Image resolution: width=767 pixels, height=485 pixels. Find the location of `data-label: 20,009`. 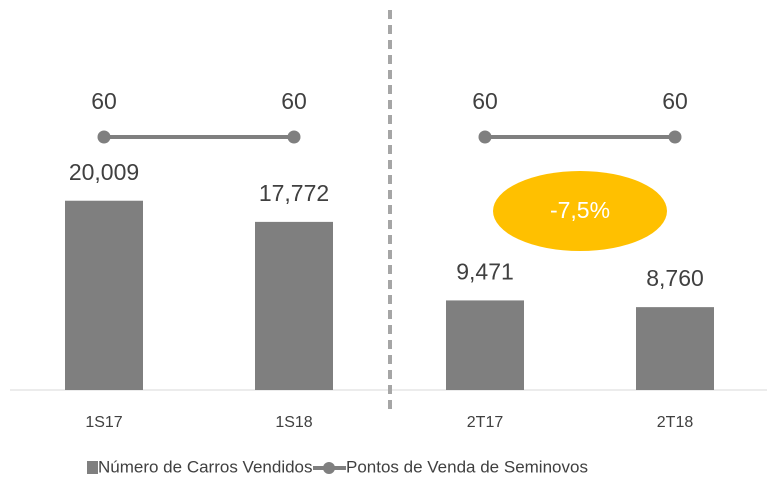

data-label: 20,009 is located at coordinates (104, 172).